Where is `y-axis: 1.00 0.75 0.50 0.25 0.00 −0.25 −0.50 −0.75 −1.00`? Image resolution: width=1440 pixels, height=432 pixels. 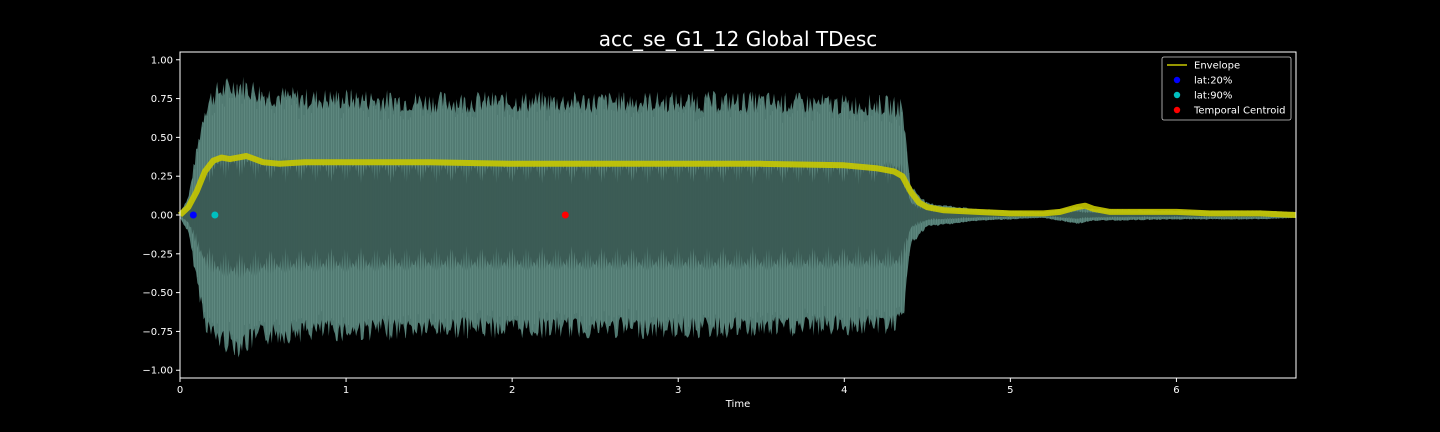
y-axis: 1.00 0.75 0.50 0.25 0.00 −0.25 −0.50 −0.75 −1.00 is located at coordinates (161, 216).